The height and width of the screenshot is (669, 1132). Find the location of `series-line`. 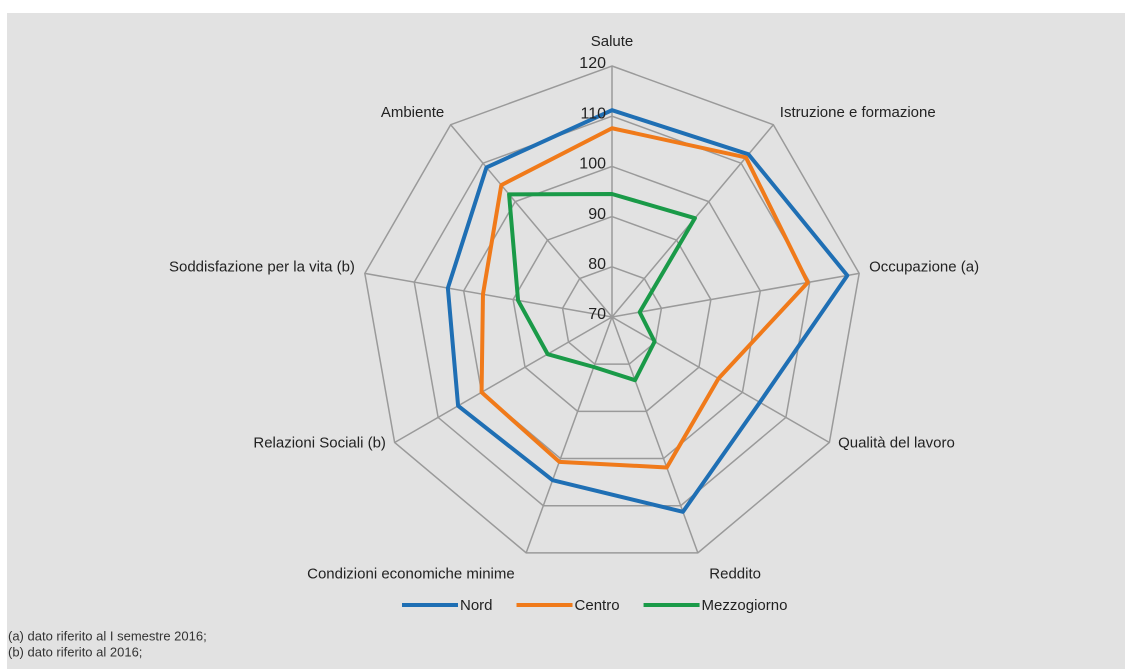

series-line is located at coordinates (602, 287).